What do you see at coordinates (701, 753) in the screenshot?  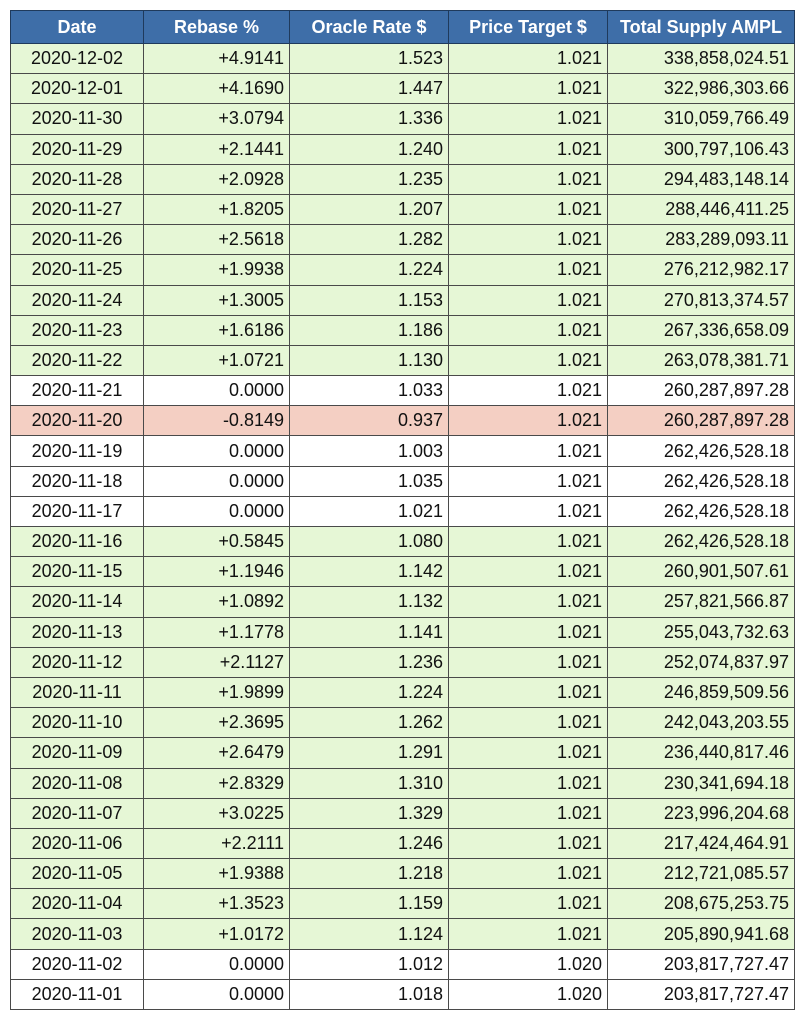 I see `total-supply-cell: 236,440,817.46` at bounding box center [701, 753].